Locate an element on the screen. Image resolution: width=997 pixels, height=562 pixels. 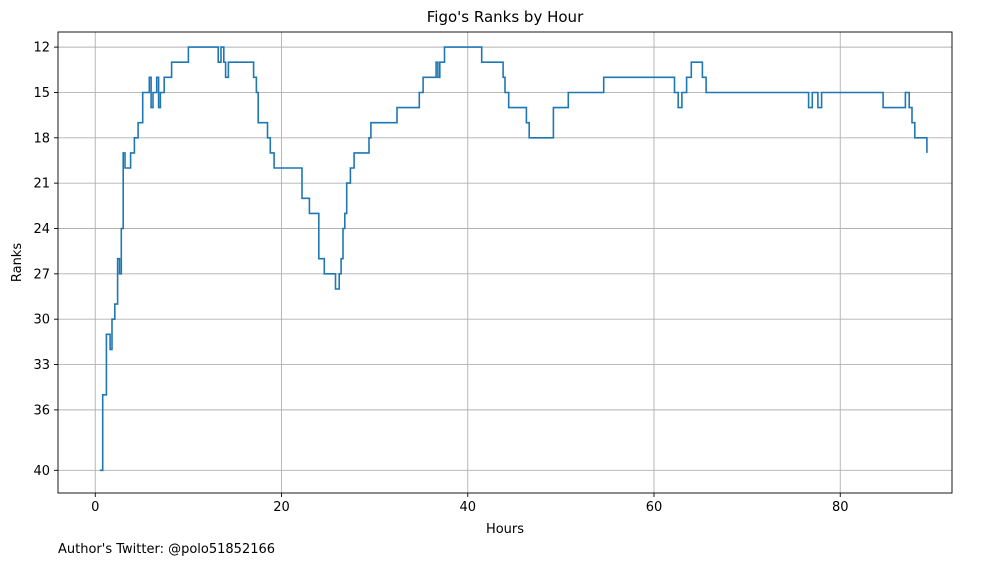
y-tick-label: 15 is located at coordinates (41, 93).